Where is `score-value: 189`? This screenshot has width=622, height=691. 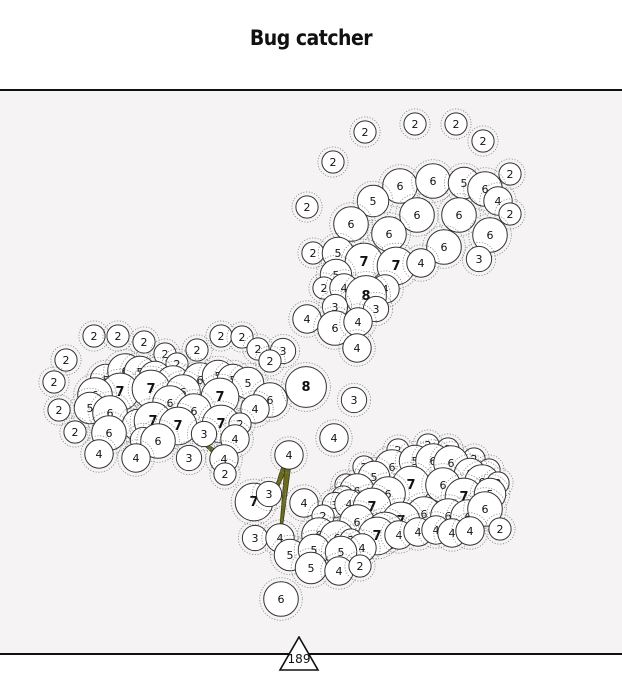 score-value: 189 is located at coordinates (299, 659).